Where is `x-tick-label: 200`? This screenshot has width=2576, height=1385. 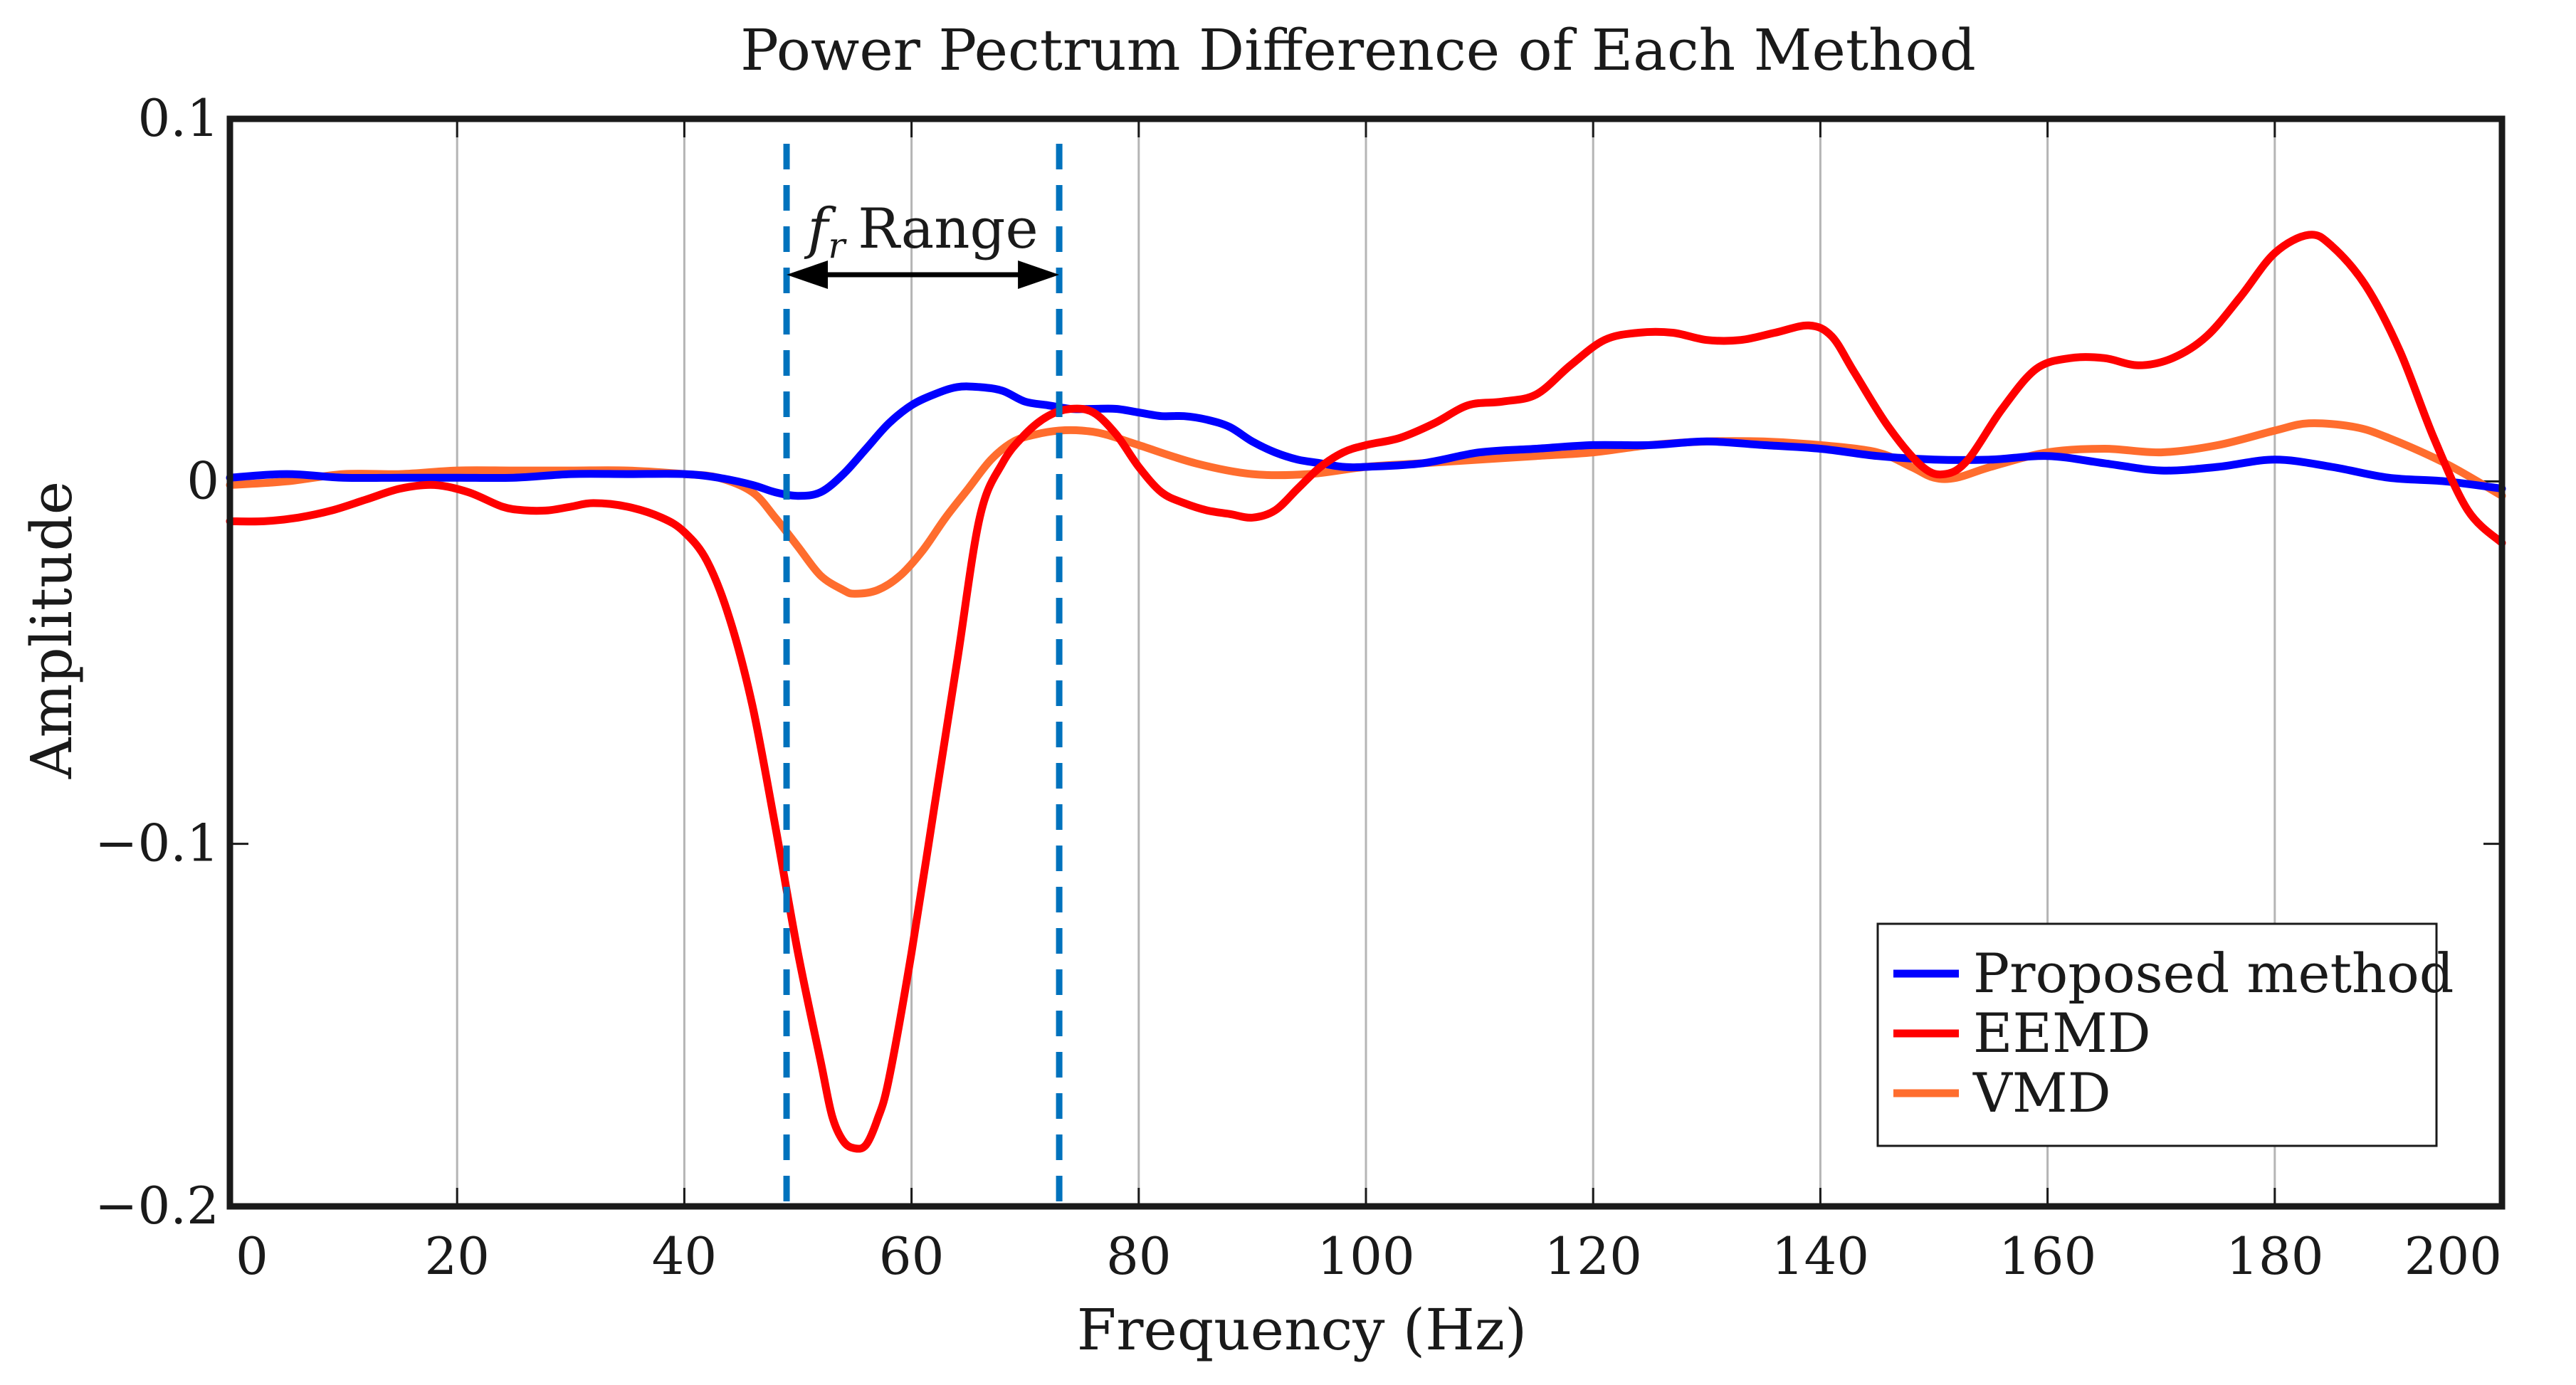
x-tick-label: 200 is located at coordinates (2453, 1256).